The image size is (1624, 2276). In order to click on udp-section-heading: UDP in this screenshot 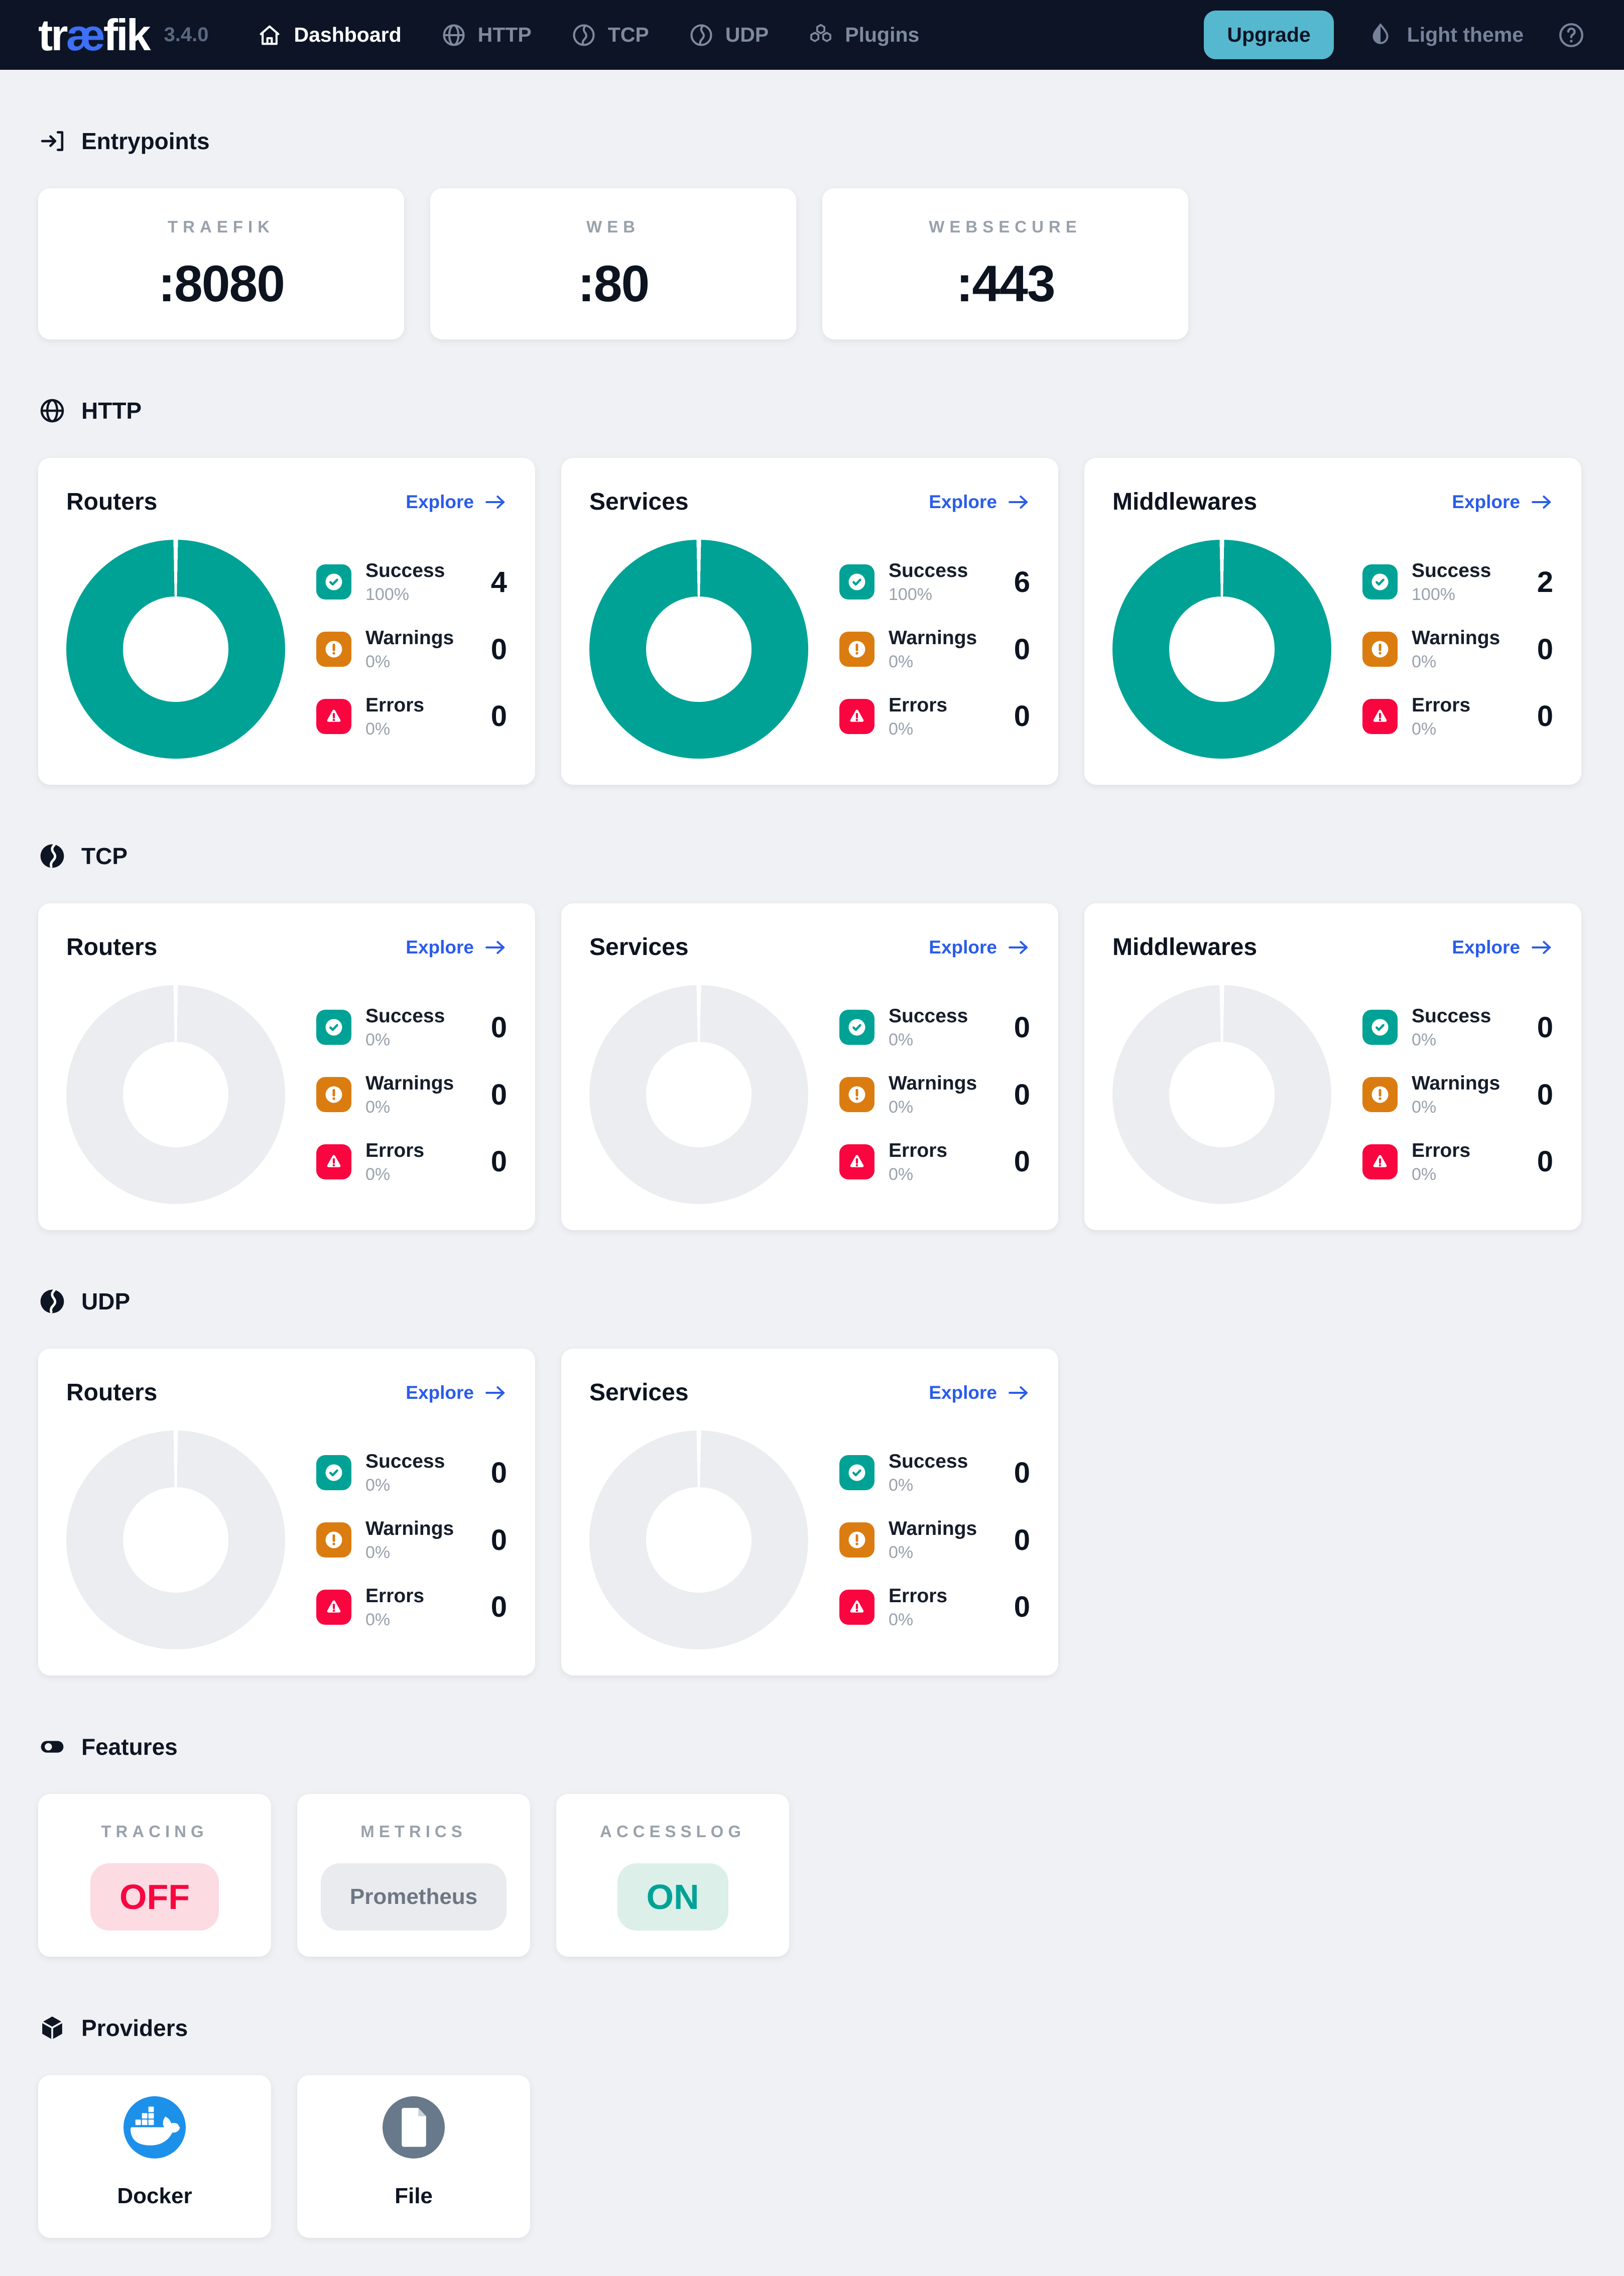, I will do `click(812, 1301)`.